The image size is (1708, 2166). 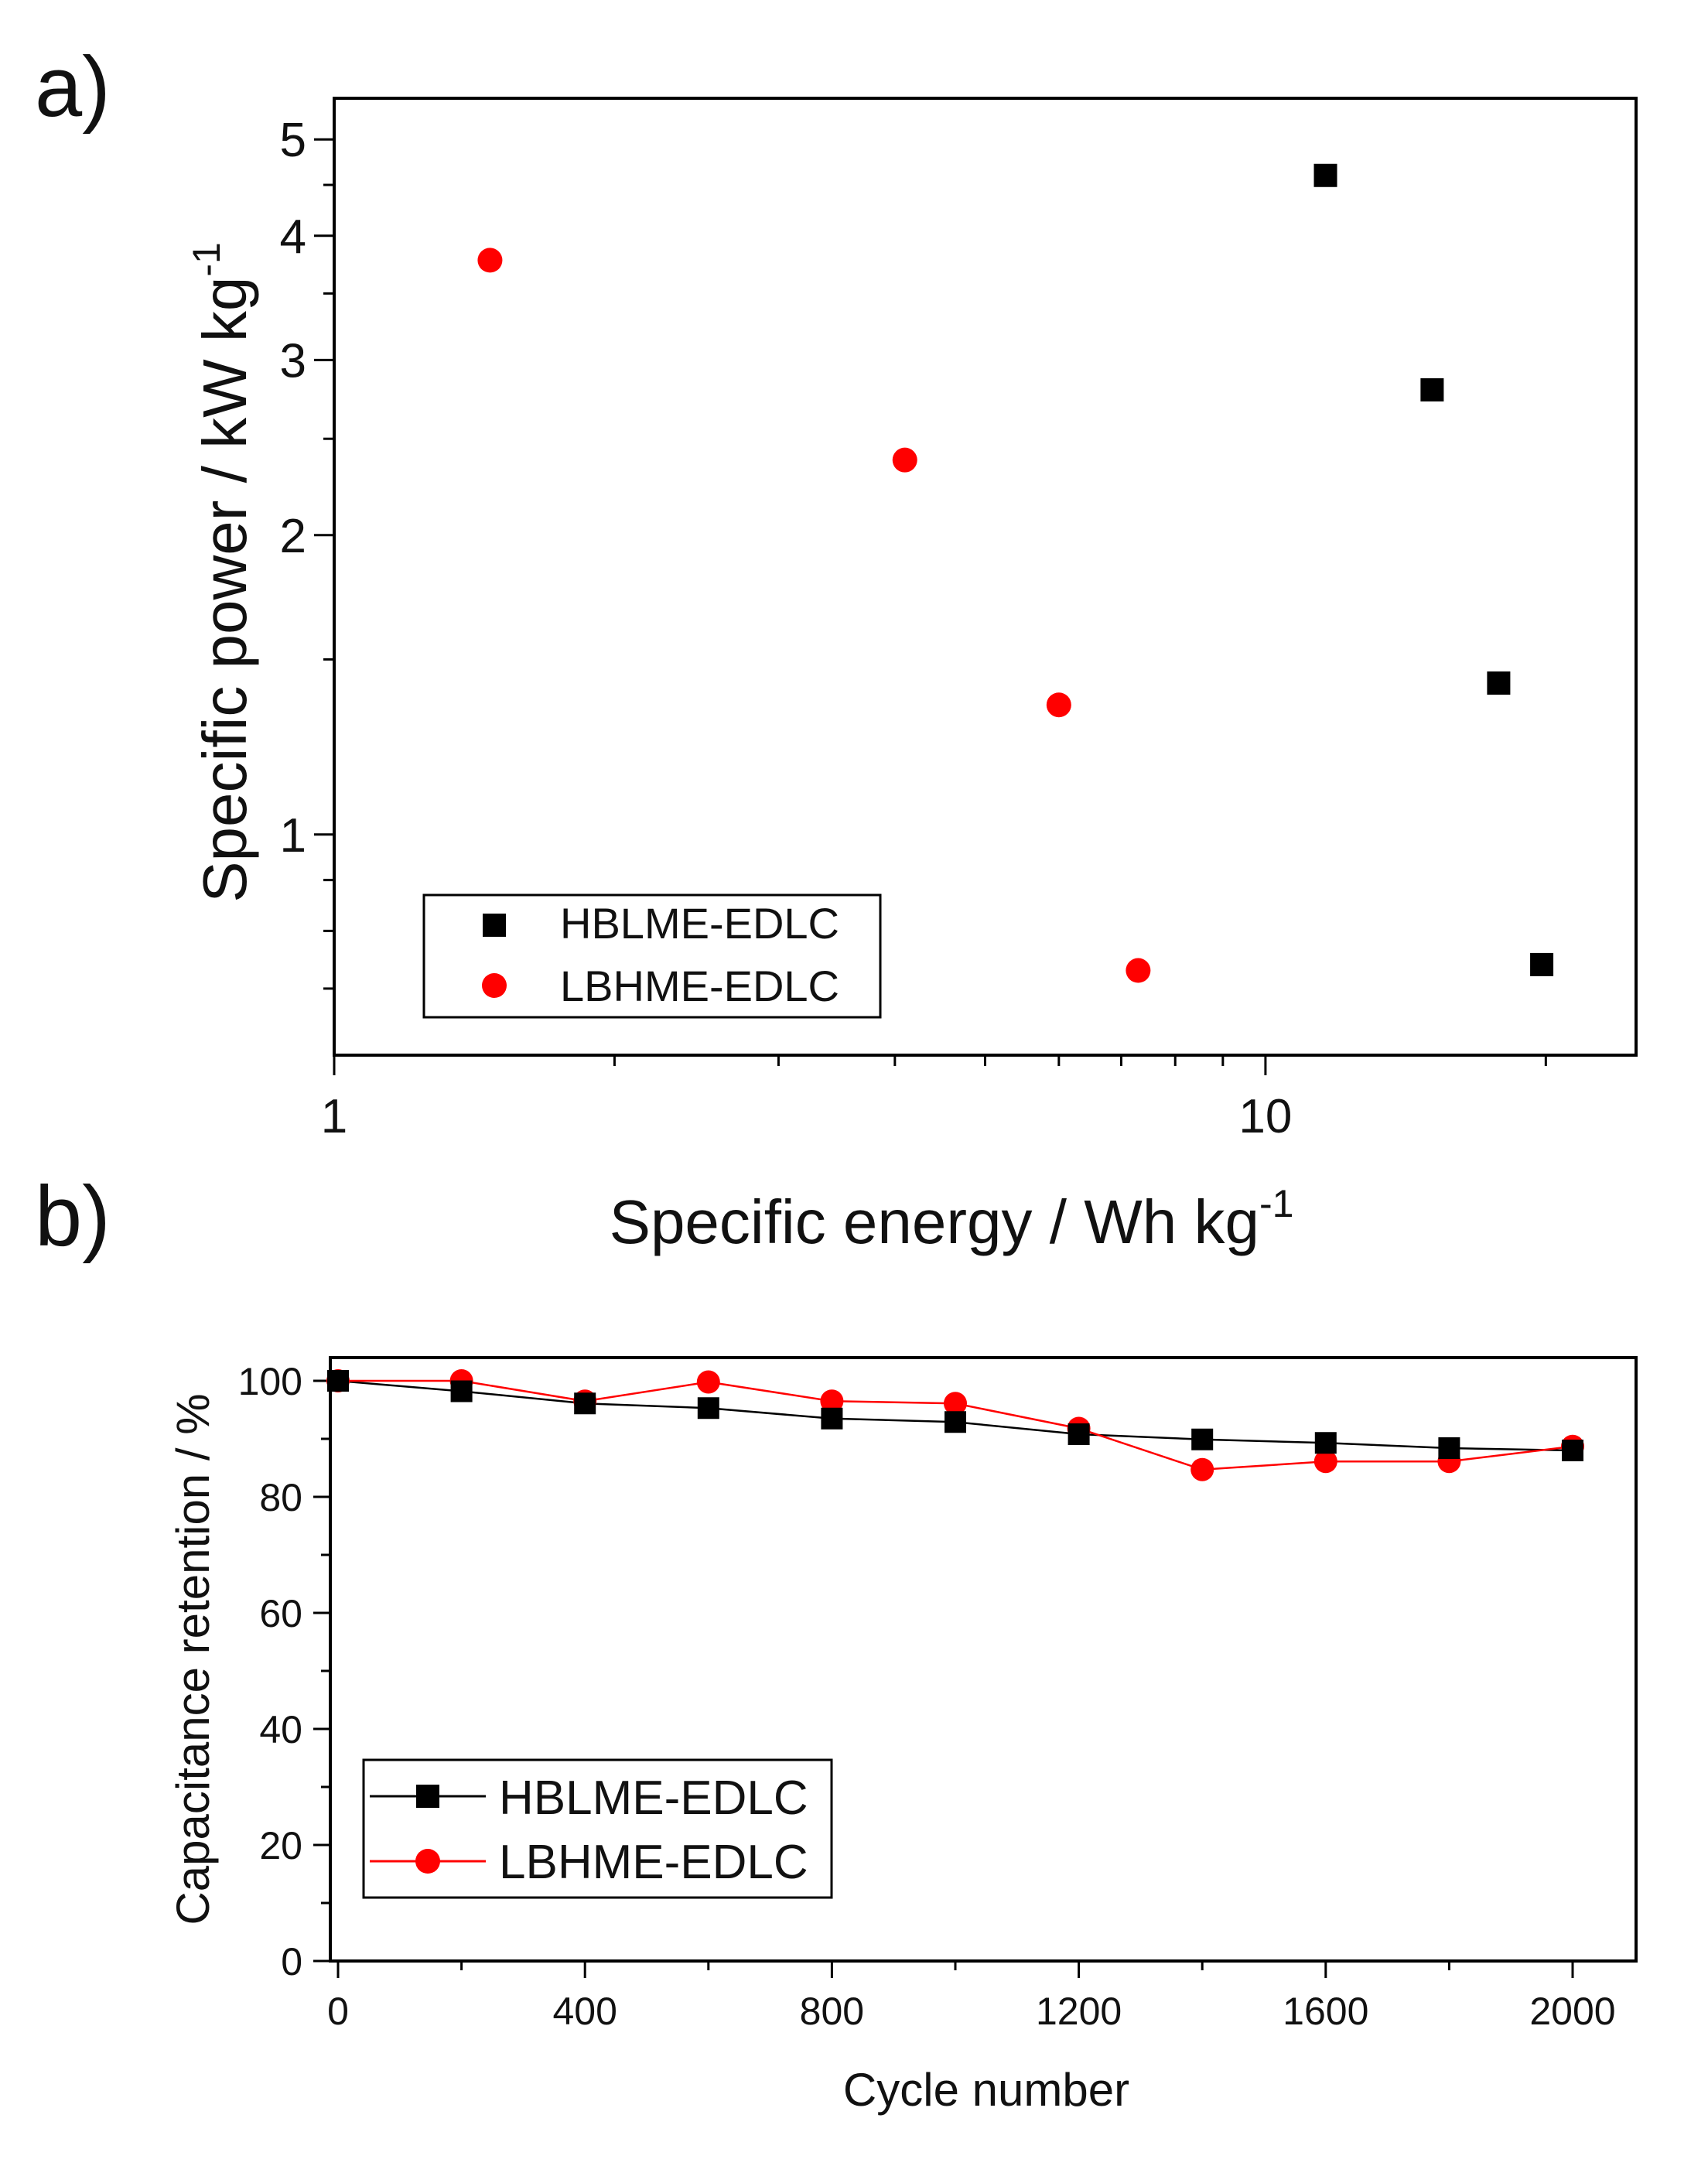 I want to click on panel-b-x-axis-label: Cycle number, so click(x=986, y=2090).